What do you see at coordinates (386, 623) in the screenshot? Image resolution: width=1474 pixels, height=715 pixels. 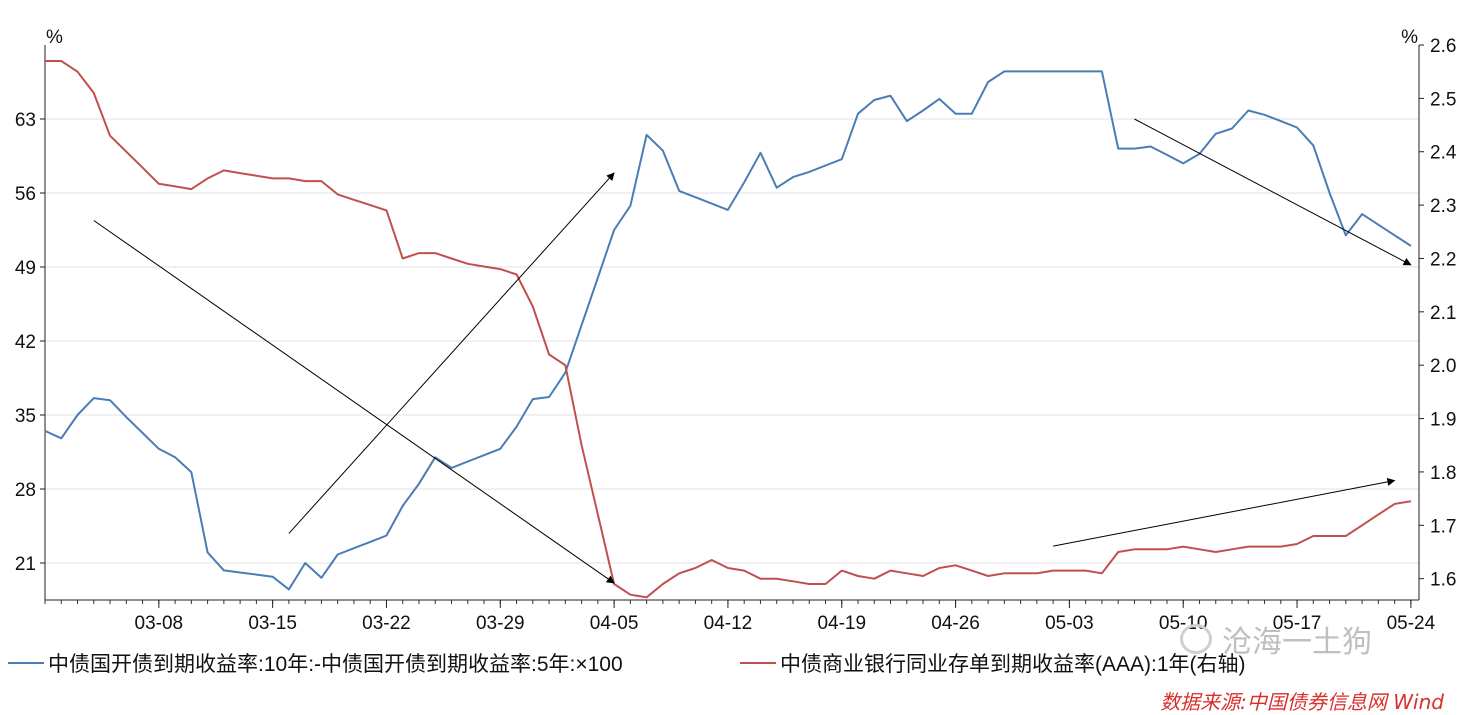 I see `x-tick-label: 03-22` at bounding box center [386, 623].